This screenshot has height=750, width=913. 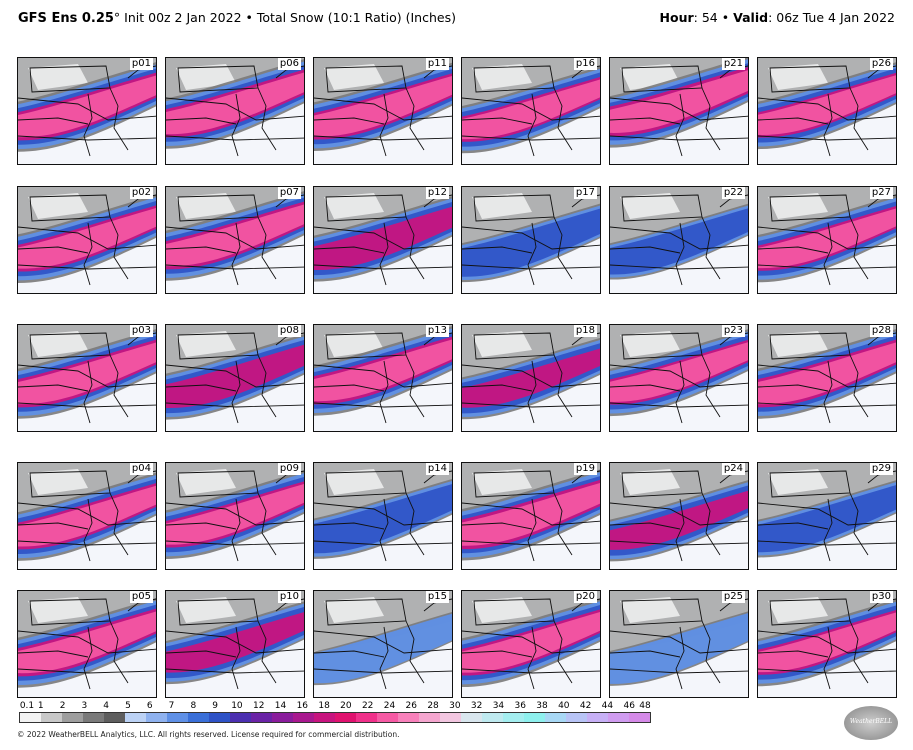 What do you see at coordinates (645, 706) in the screenshot?
I see `colorbar-tick: 48` at bounding box center [645, 706].